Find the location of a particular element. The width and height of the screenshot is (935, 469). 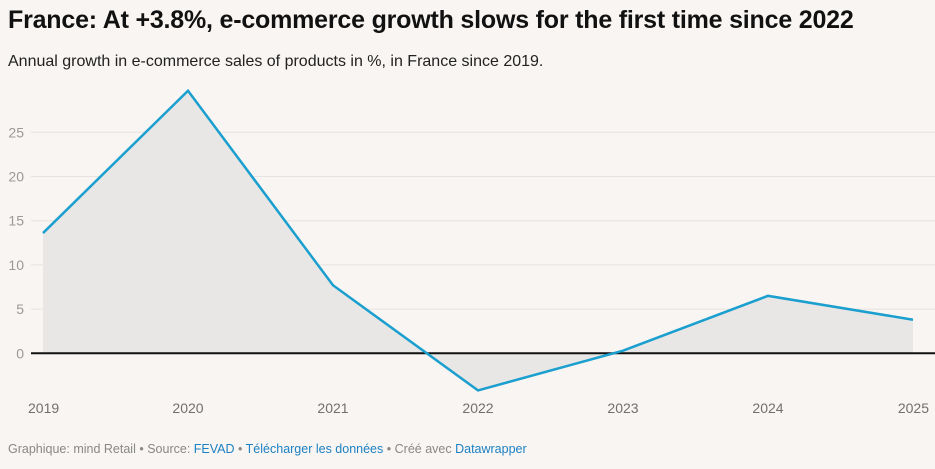

y-tick-label: 0 is located at coordinates (20, 353).